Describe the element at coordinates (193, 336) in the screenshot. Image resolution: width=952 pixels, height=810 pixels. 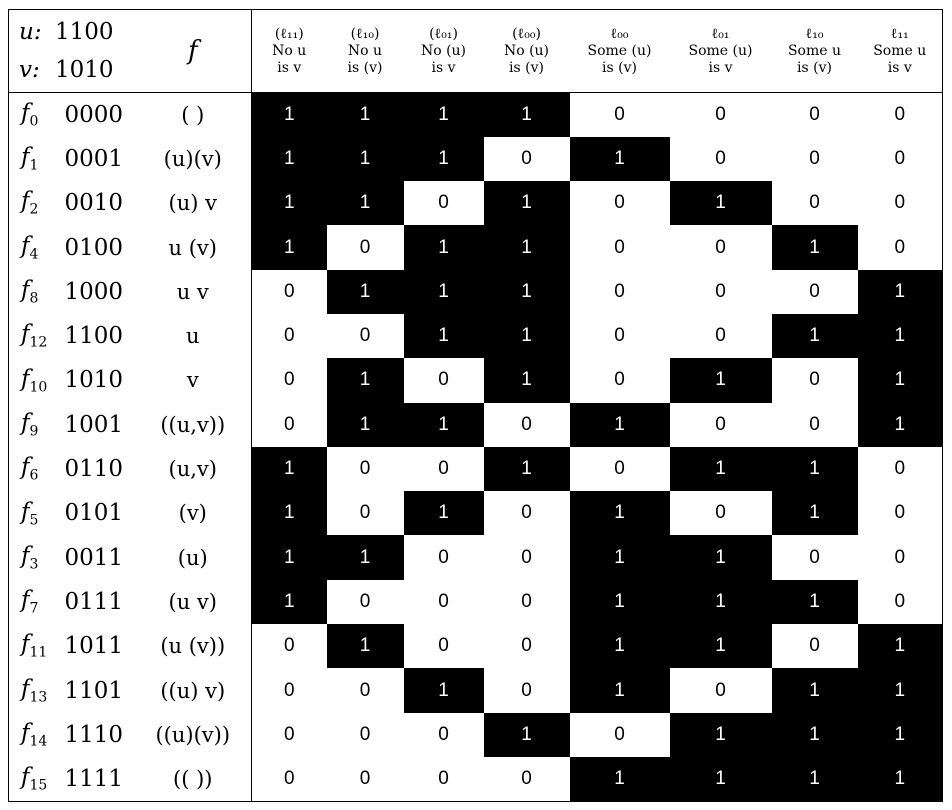
I see `function-expression: u` at that location.